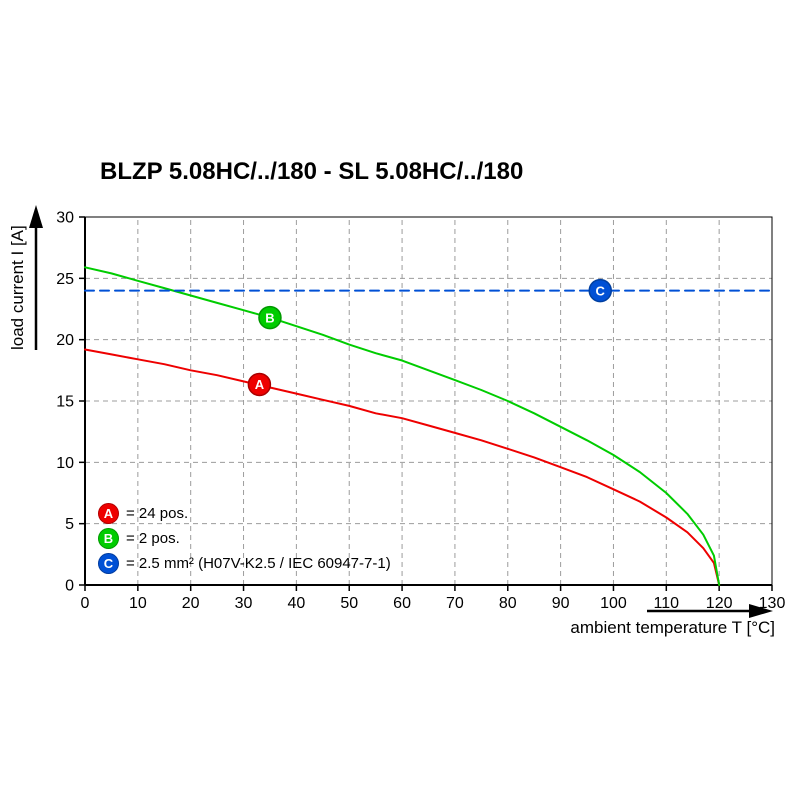 The height and width of the screenshot is (800, 800). I want to click on marker-C, so click(600, 290).